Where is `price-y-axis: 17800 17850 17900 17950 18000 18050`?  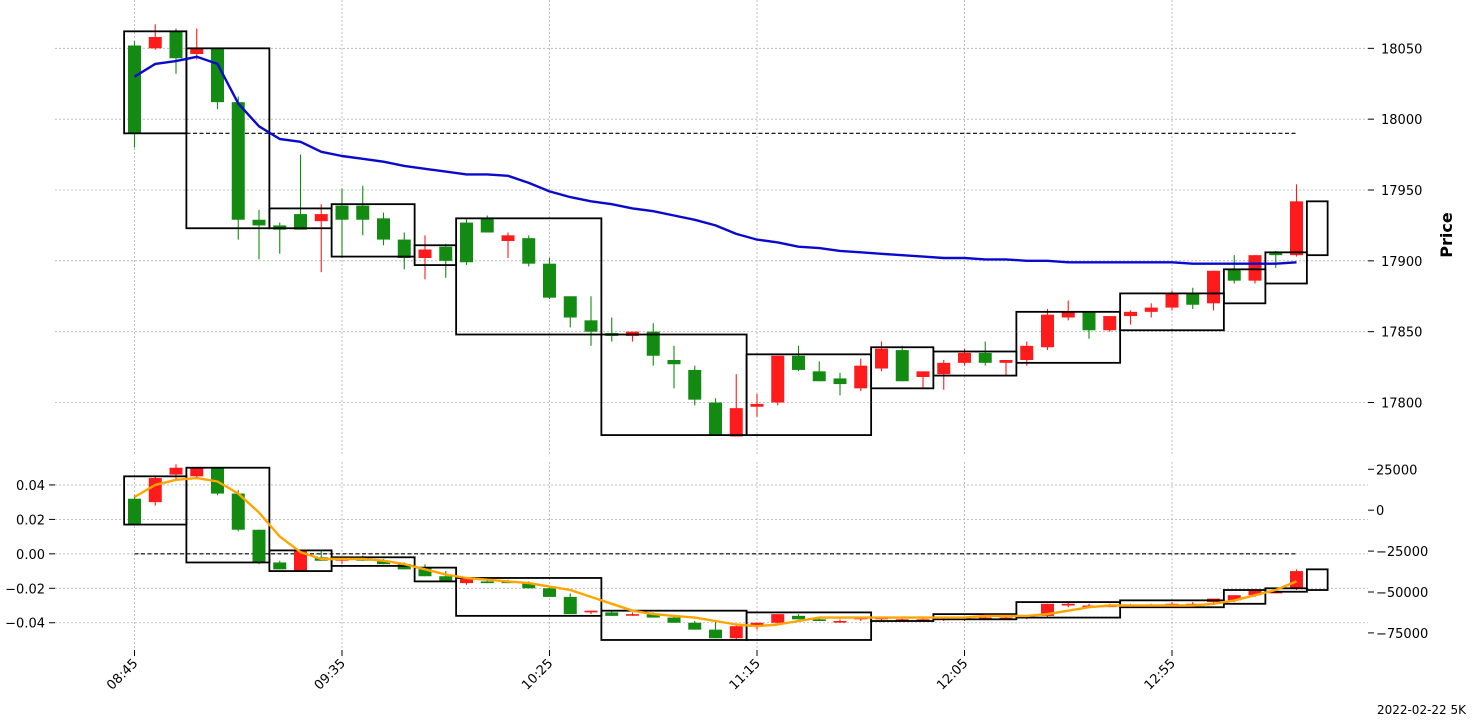
price-y-axis: 17800 17850 17900 17950 18000 18050 is located at coordinates (1395, 227).